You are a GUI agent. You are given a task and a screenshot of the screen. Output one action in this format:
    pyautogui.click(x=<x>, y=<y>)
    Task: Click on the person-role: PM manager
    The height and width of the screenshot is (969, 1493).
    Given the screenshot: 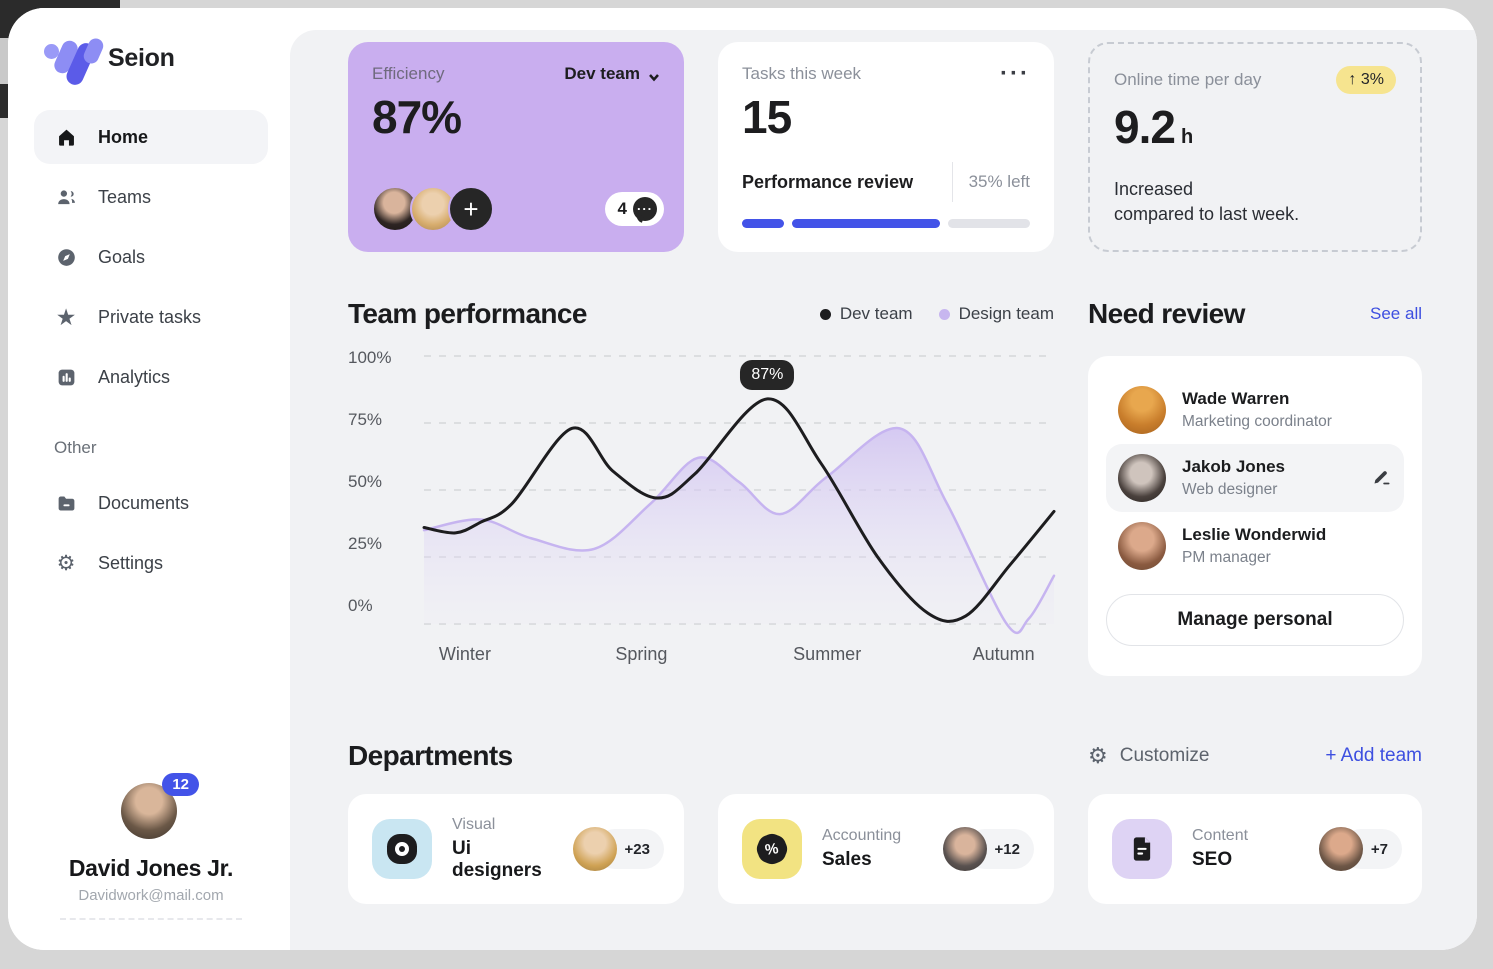 What is the action you would take?
    pyautogui.click(x=1226, y=557)
    